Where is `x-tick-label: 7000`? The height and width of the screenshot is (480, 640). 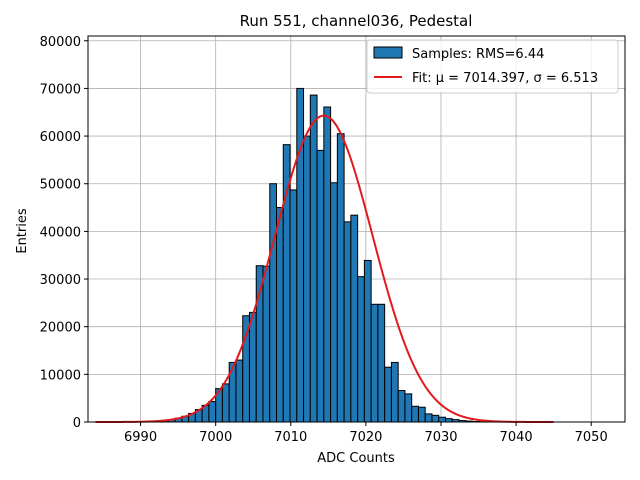
x-tick-label: 7000 is located at coordinates (215, 437).